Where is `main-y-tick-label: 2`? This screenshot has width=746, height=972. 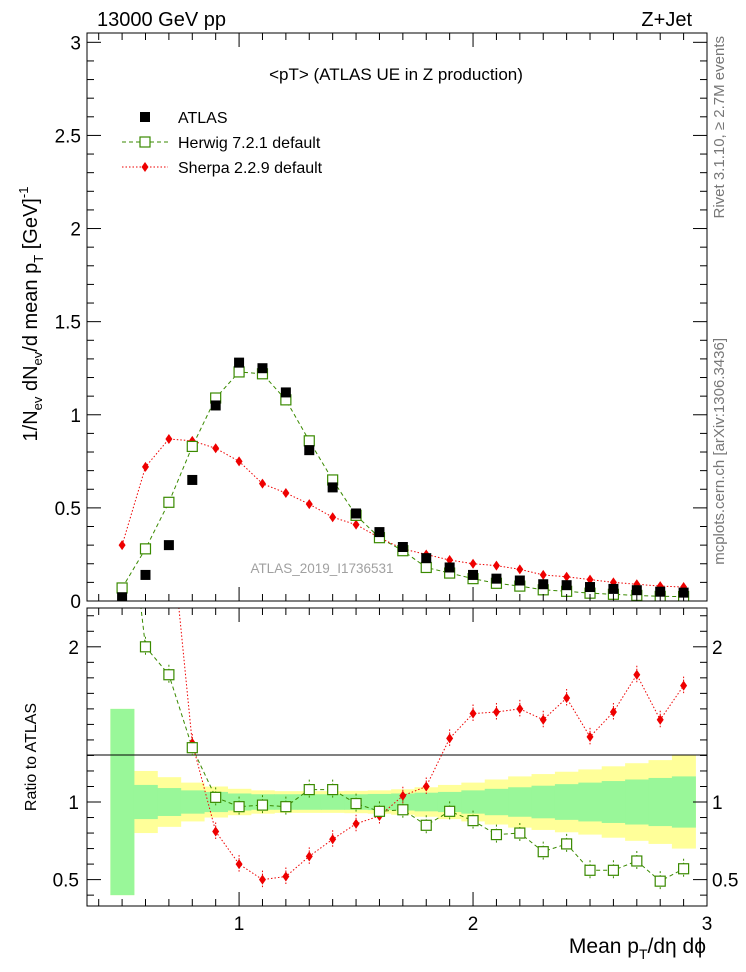
main-y-tick-label: 2 is located at coordinates (75, 230).